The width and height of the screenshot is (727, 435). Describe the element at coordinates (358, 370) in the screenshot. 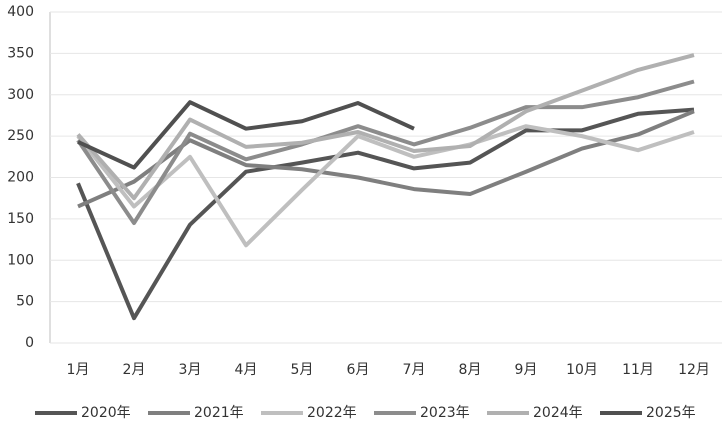

I see `x-tick-label: 6月` at that location.